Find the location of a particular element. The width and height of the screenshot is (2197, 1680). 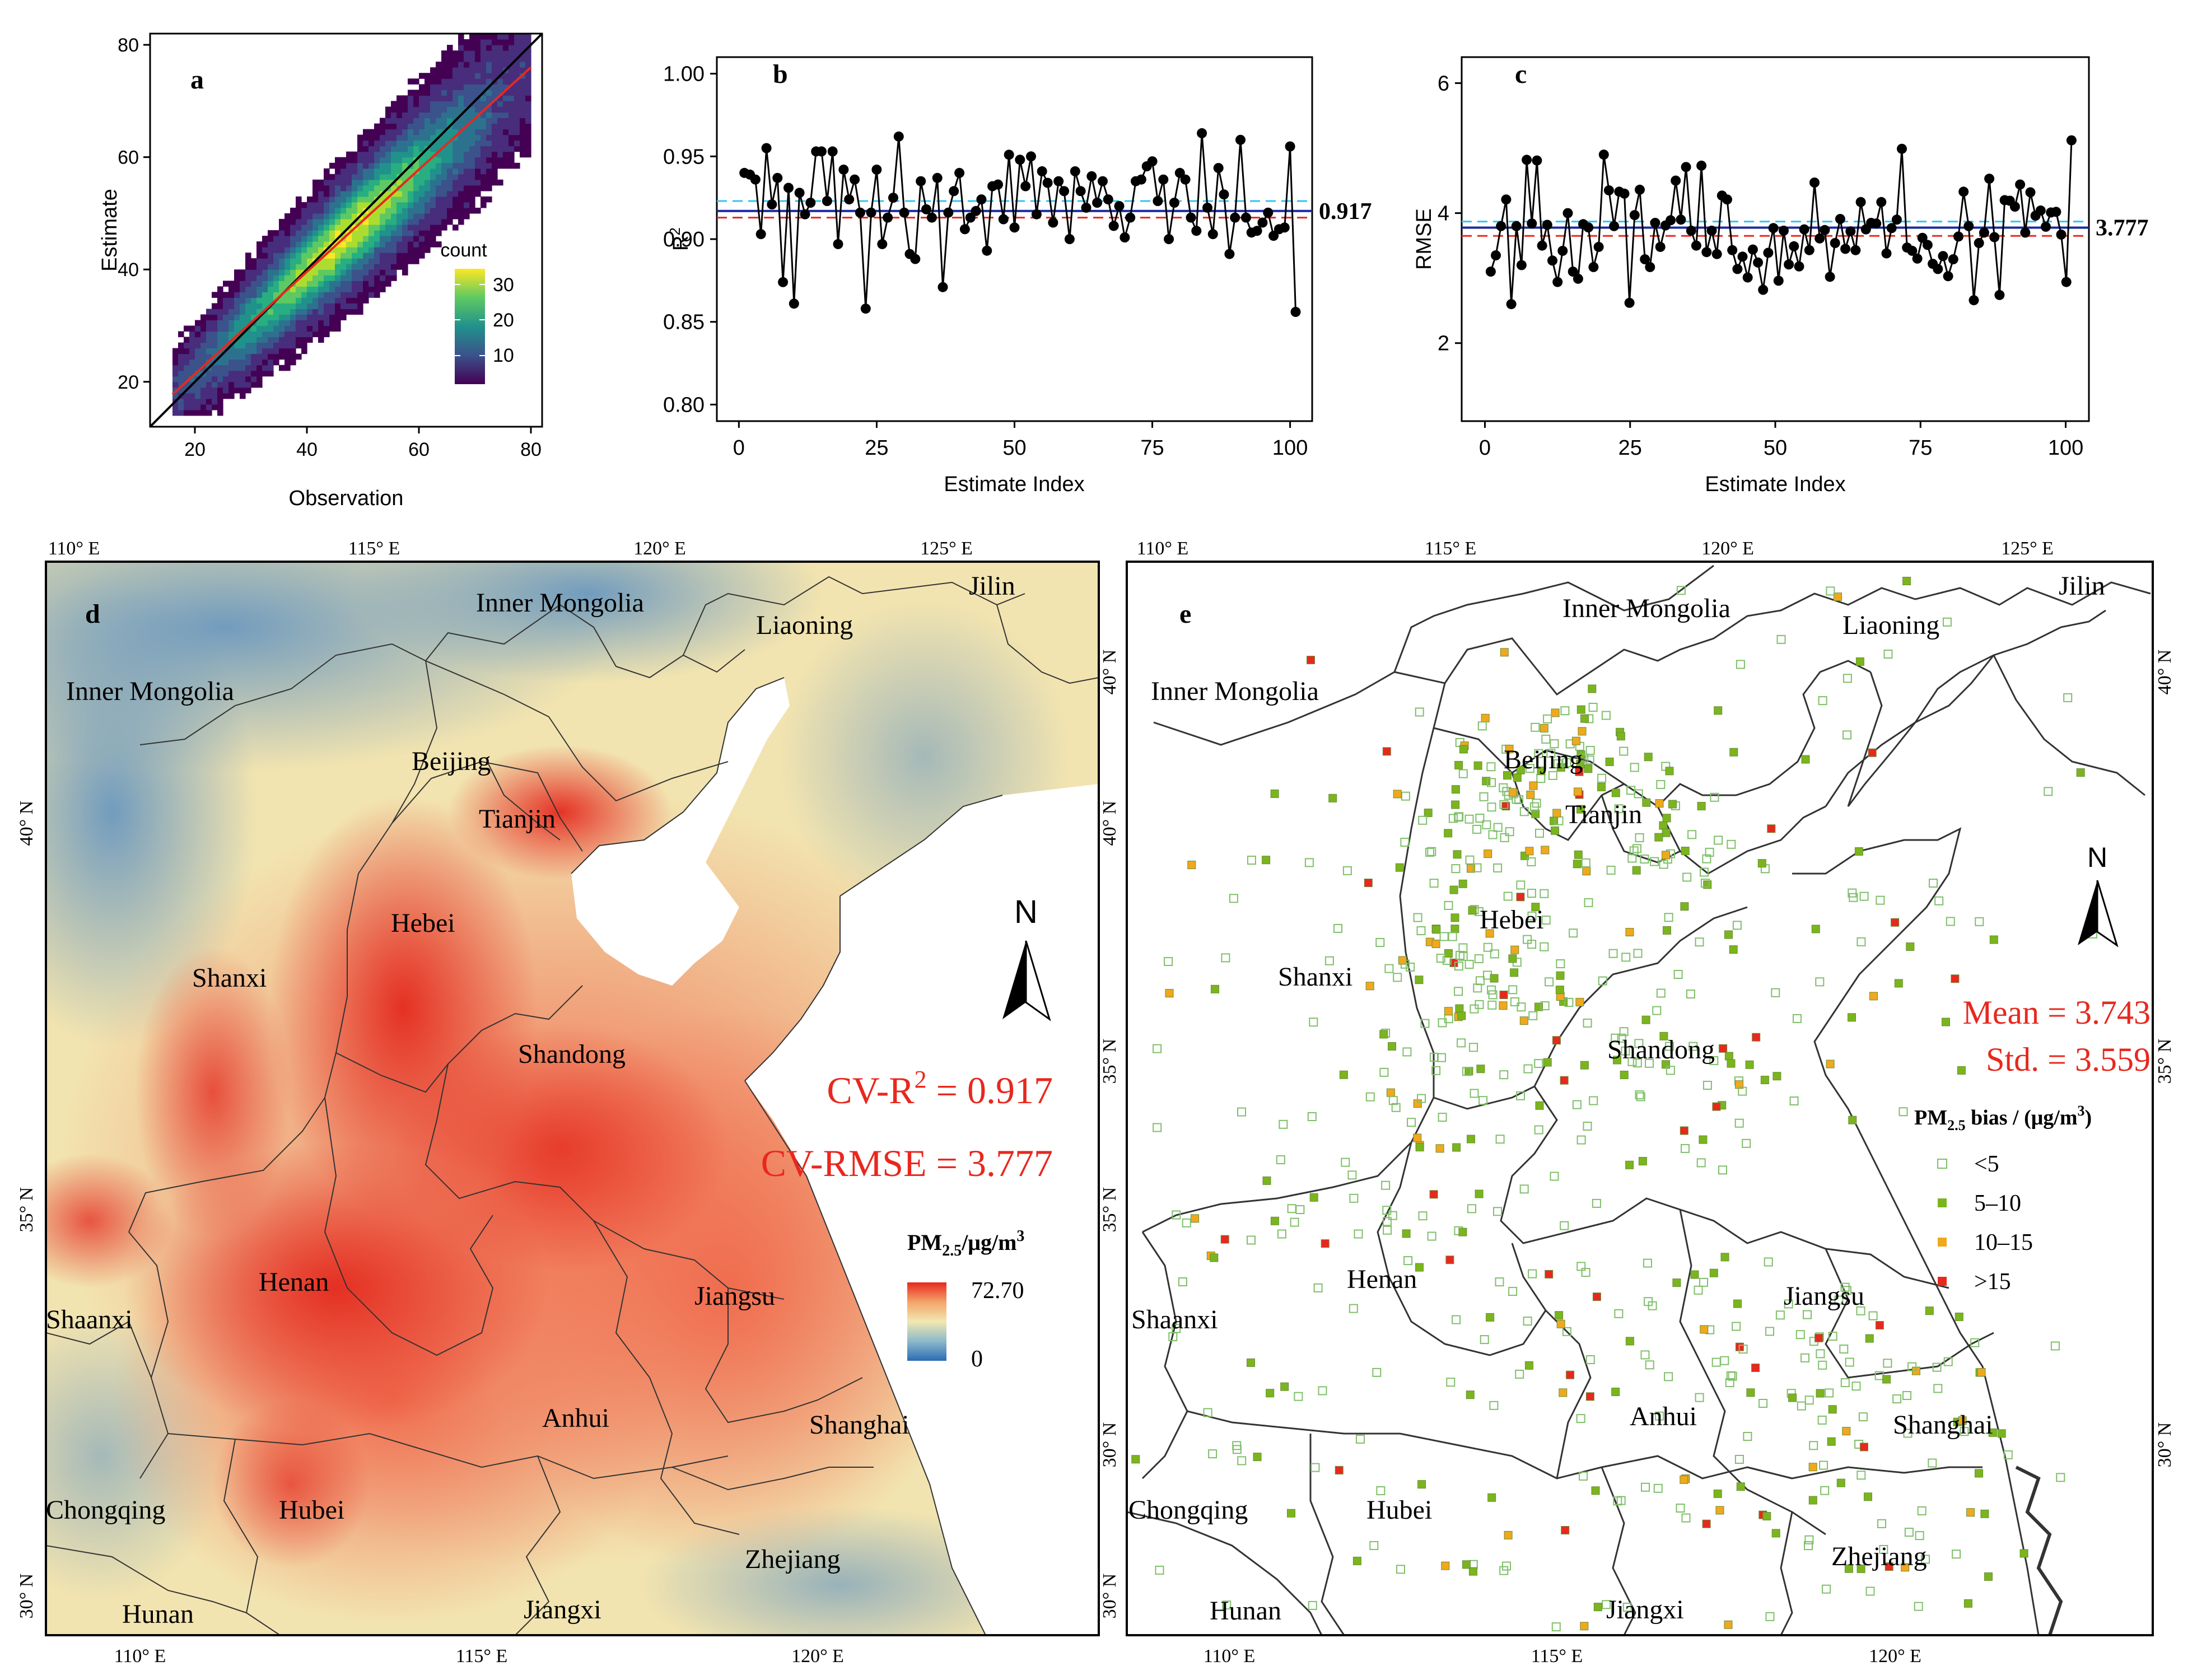

e-region-label: Henan is located at coordinates (1382, 1279).